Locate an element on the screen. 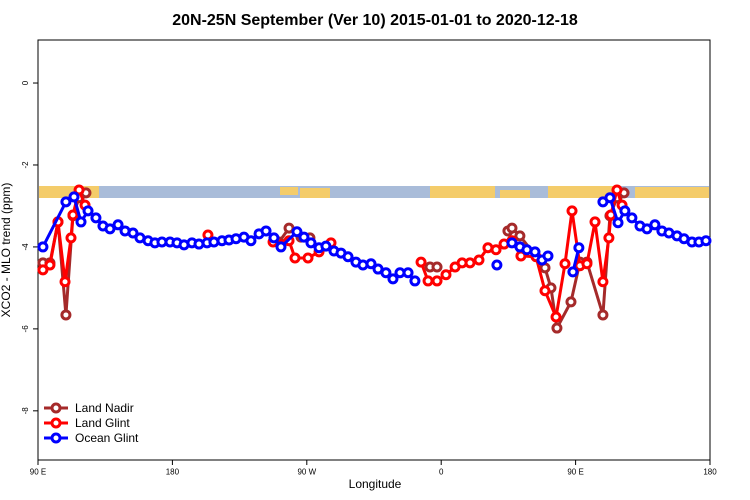 This screenshot has height=500, width=750. map-strip is located at coordinates (374, 192).